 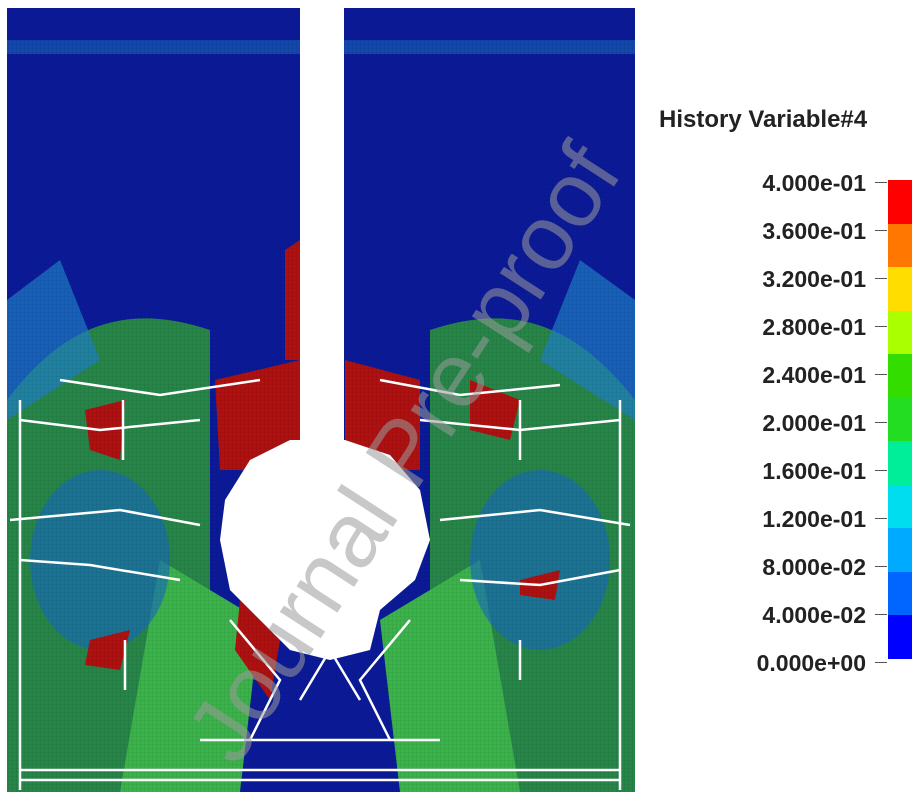 I want to click on blast-cavity, so click(x=325, y=550).